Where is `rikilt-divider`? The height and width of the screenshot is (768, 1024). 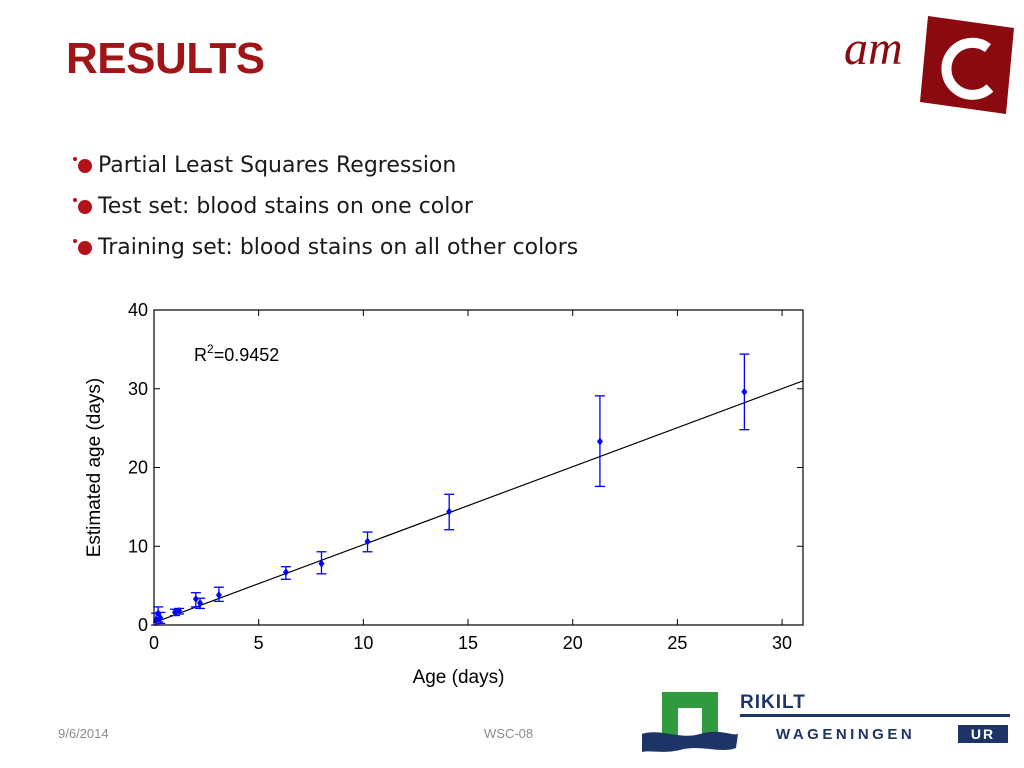
rikilt-divider is located at coordinates (875, 715).